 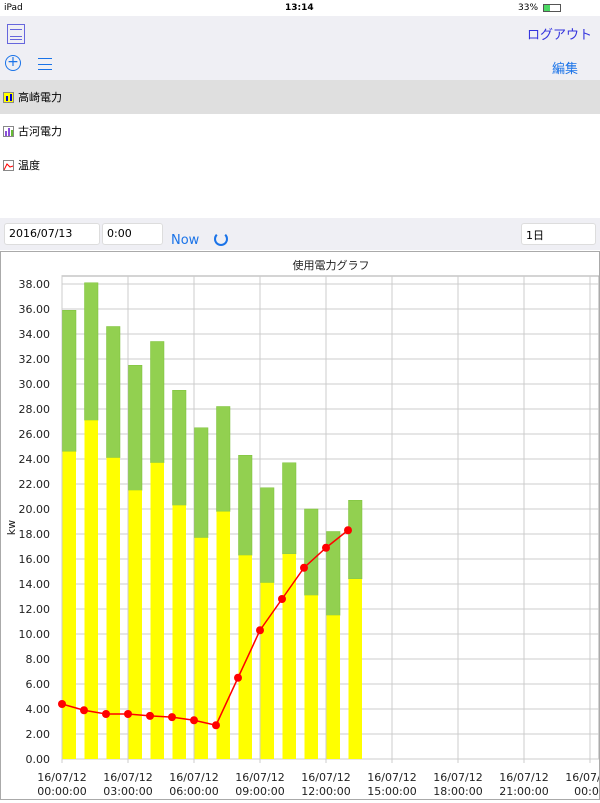 What do you see at coordinates (35, 384) in the screenshot?
I see `y-tick-label: 30.00` at bounding box center [35, 384].